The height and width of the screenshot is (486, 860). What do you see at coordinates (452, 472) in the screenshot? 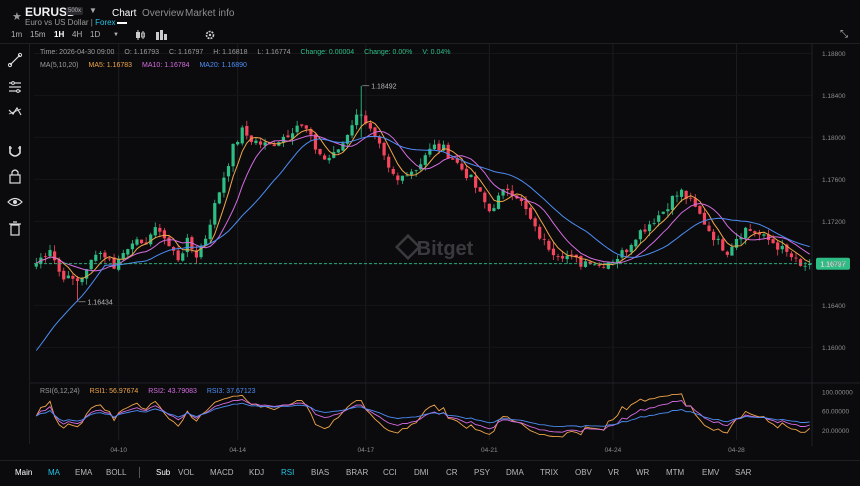
I see `indicator-cr: CR` at bounding box center [452, 472].